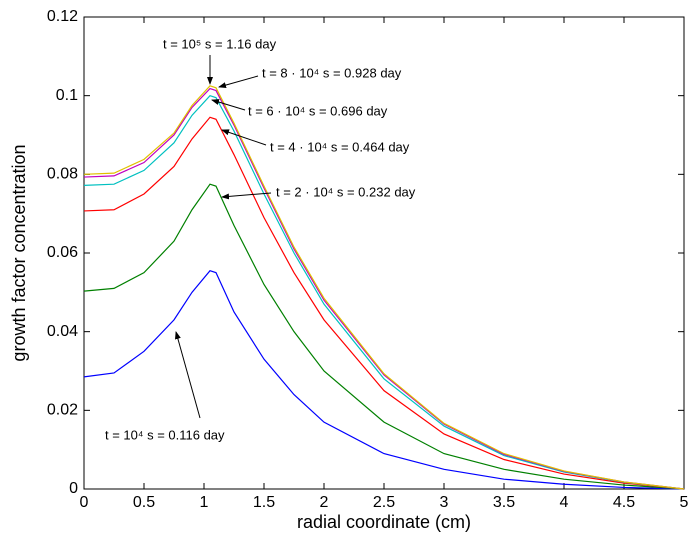 The height and width of the screenshot is (540, 691). Describe the element at coordinates (67, 95) in the screenshot. I see `y-tick-label: 0.1` at that location.